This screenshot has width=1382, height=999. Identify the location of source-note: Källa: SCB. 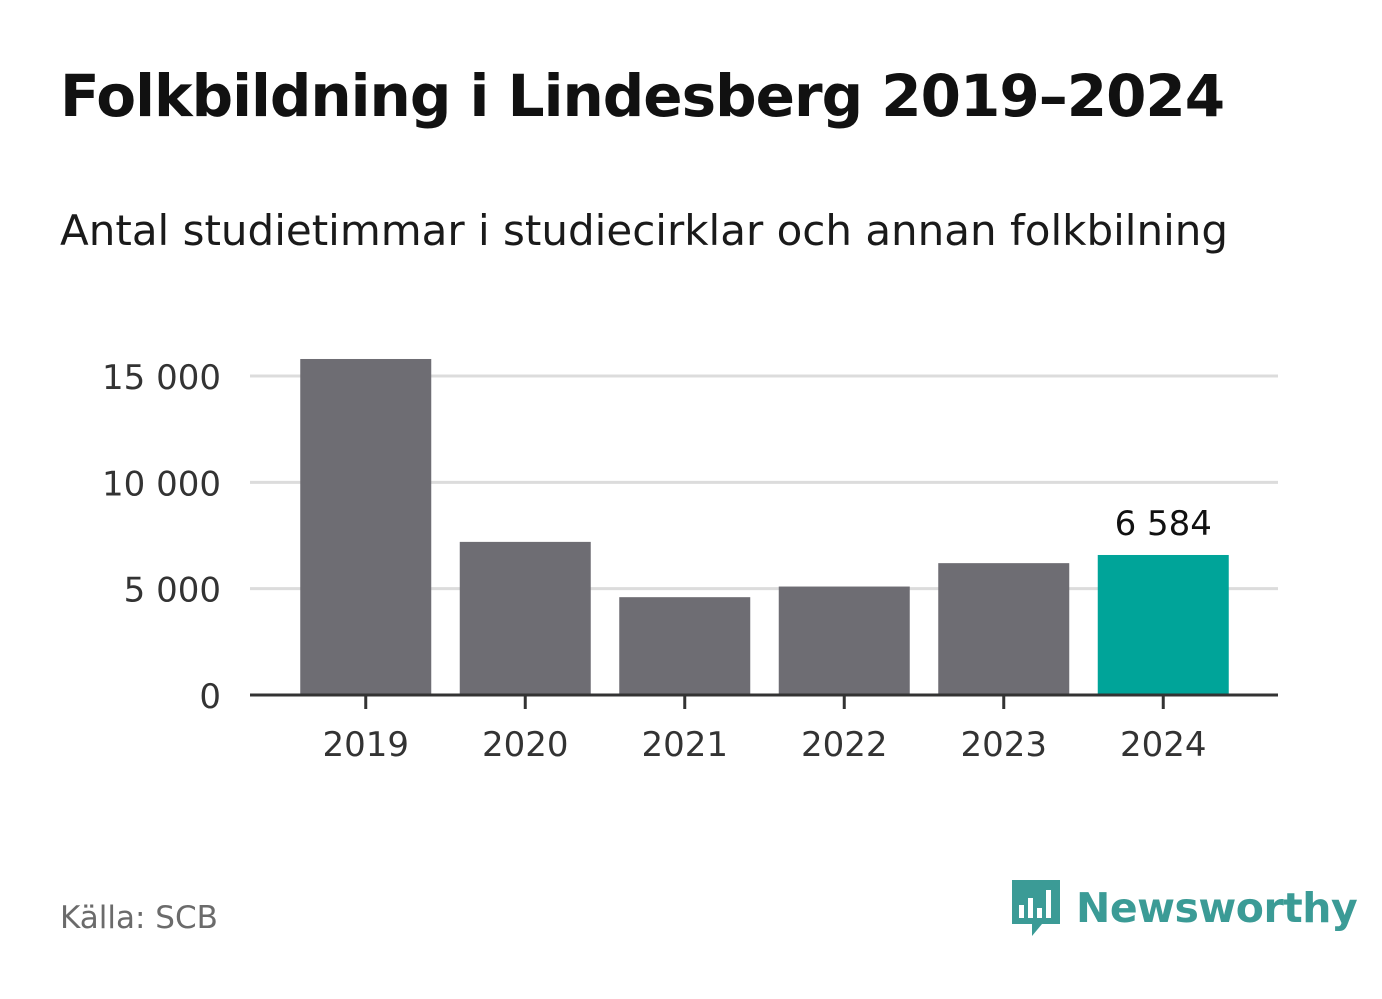
(139, 918).